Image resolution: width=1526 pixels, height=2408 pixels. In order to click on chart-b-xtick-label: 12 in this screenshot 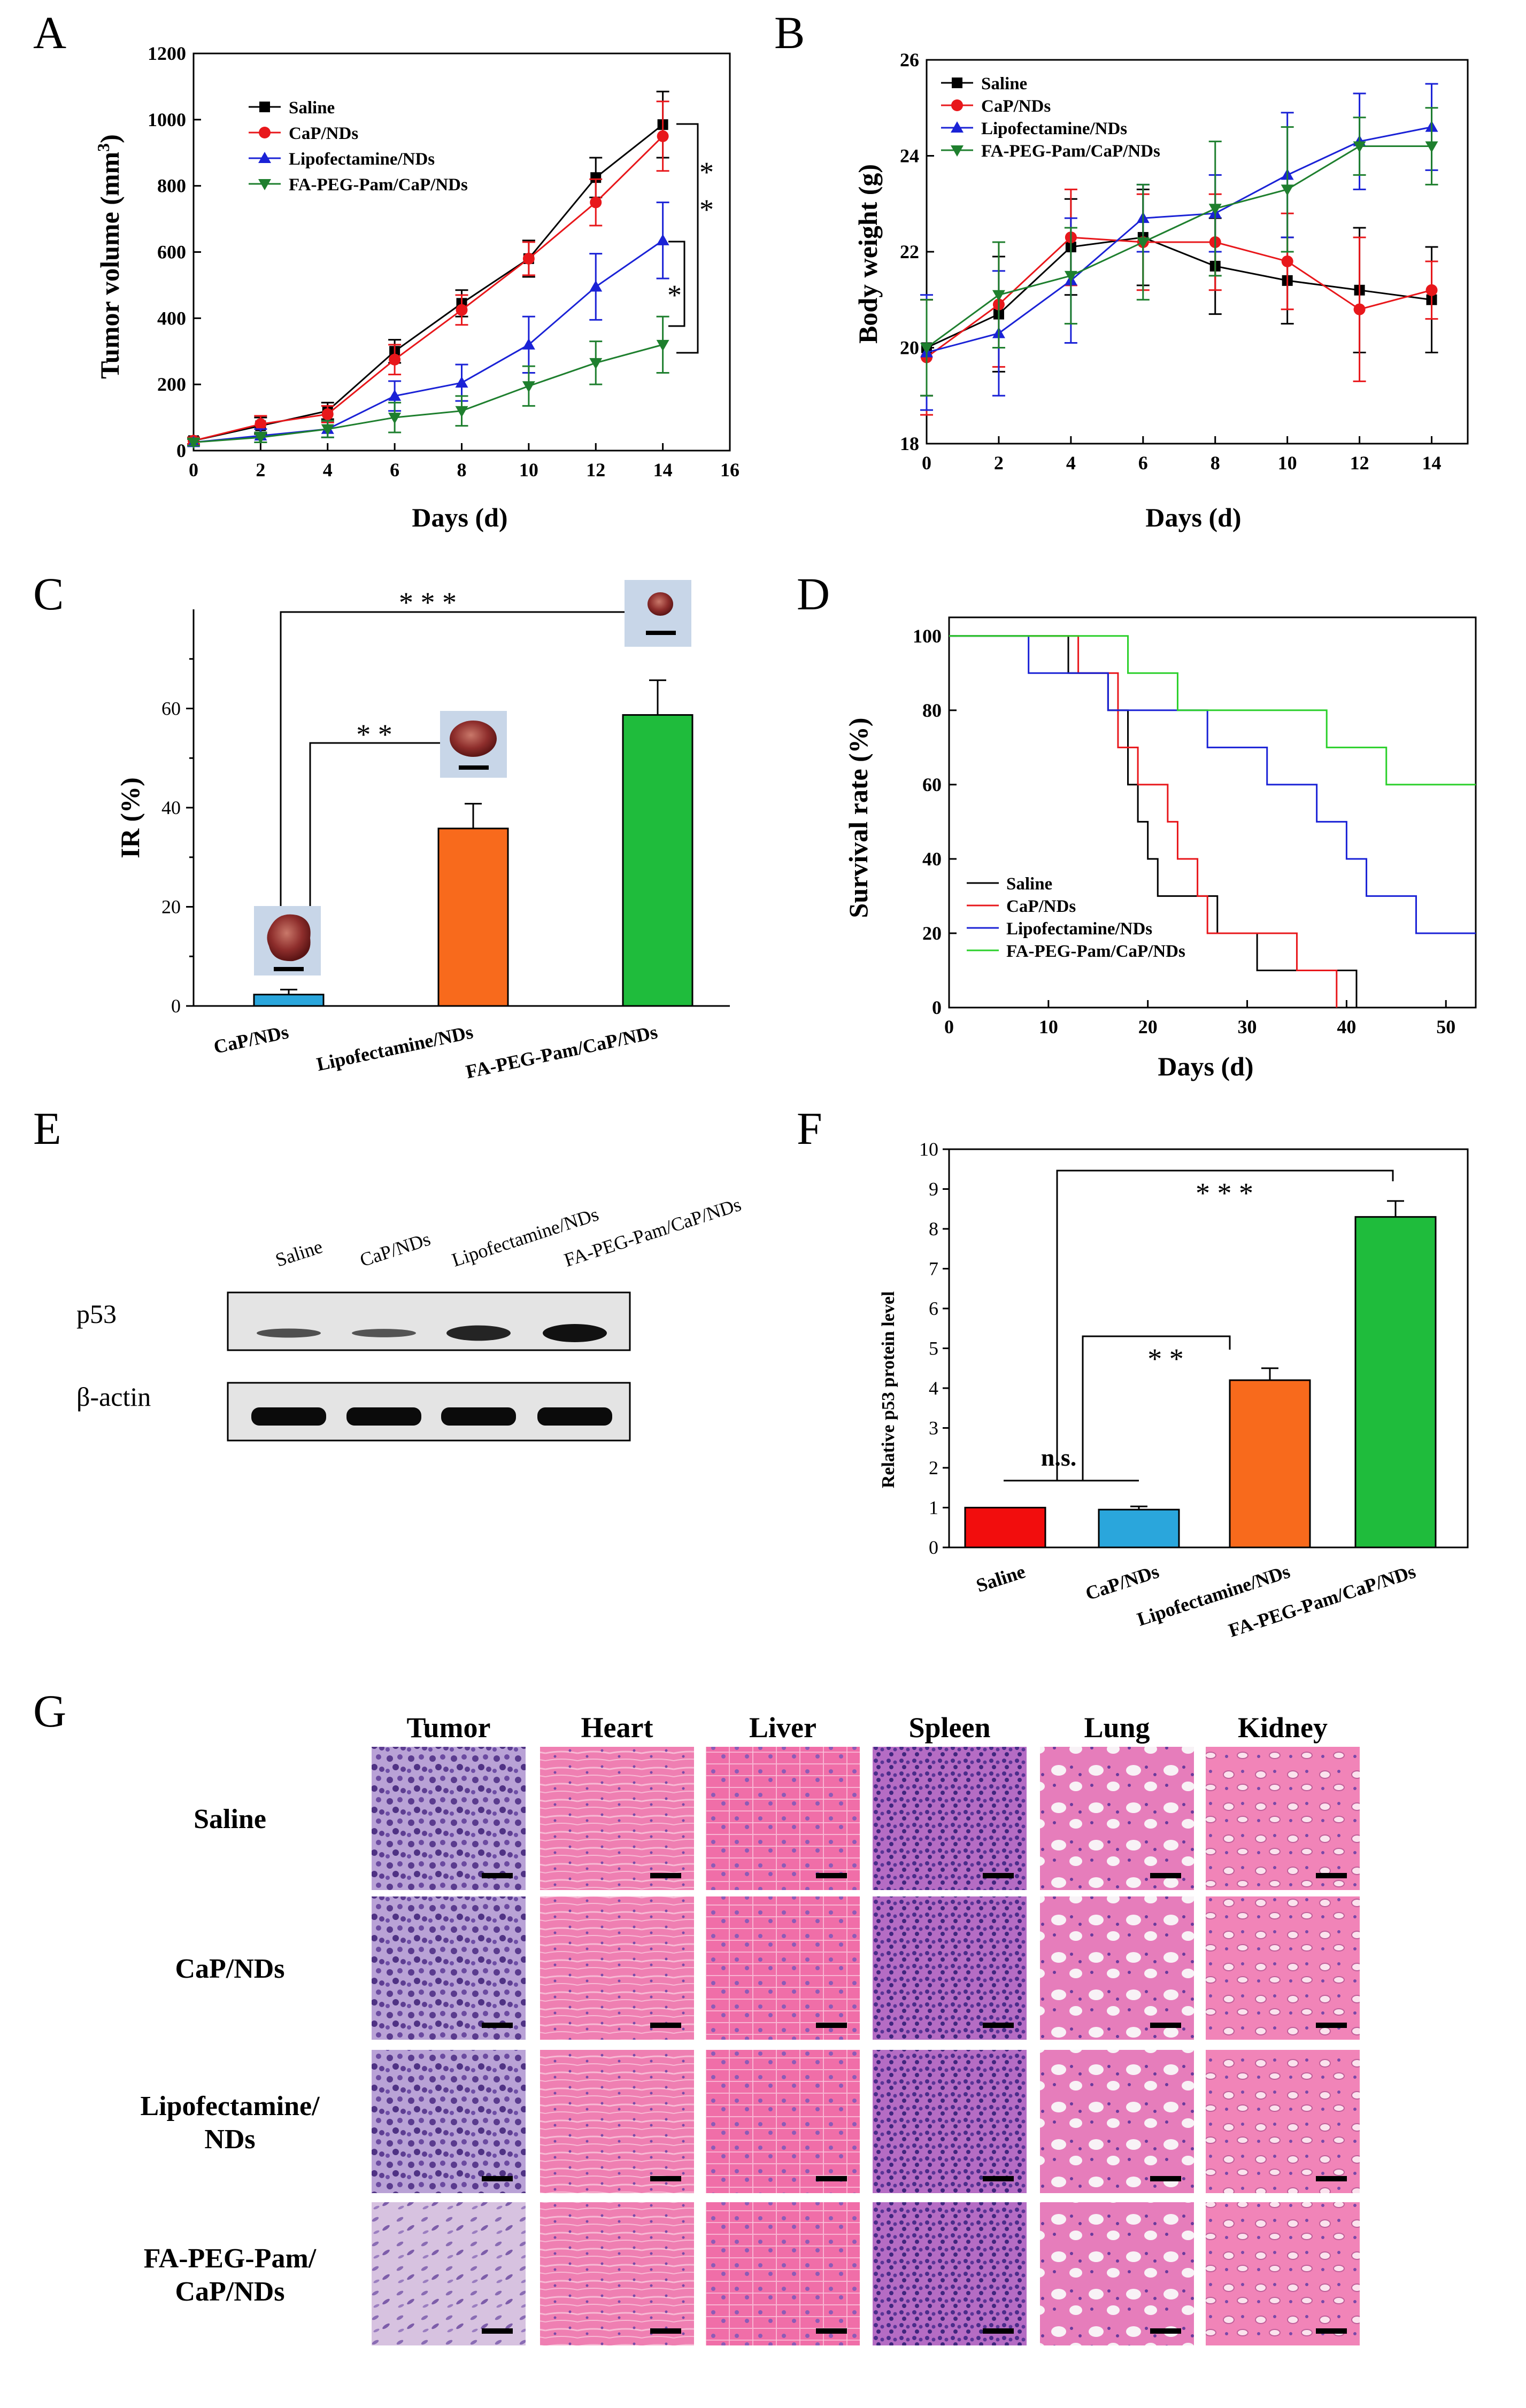, I will do `click(1359, 463)`.